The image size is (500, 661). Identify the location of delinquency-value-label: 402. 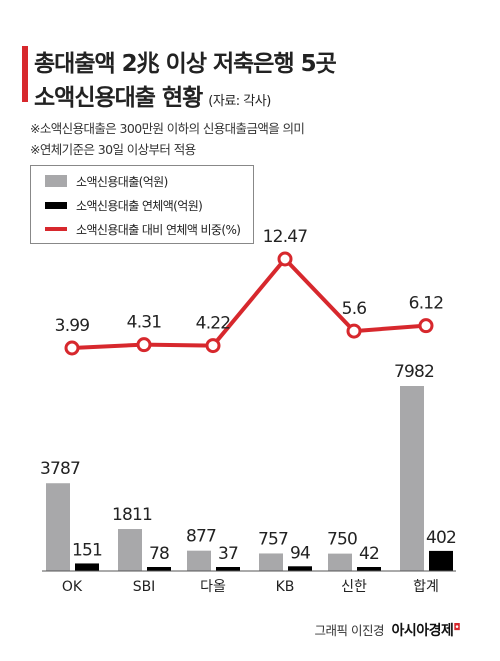
(441, 538).